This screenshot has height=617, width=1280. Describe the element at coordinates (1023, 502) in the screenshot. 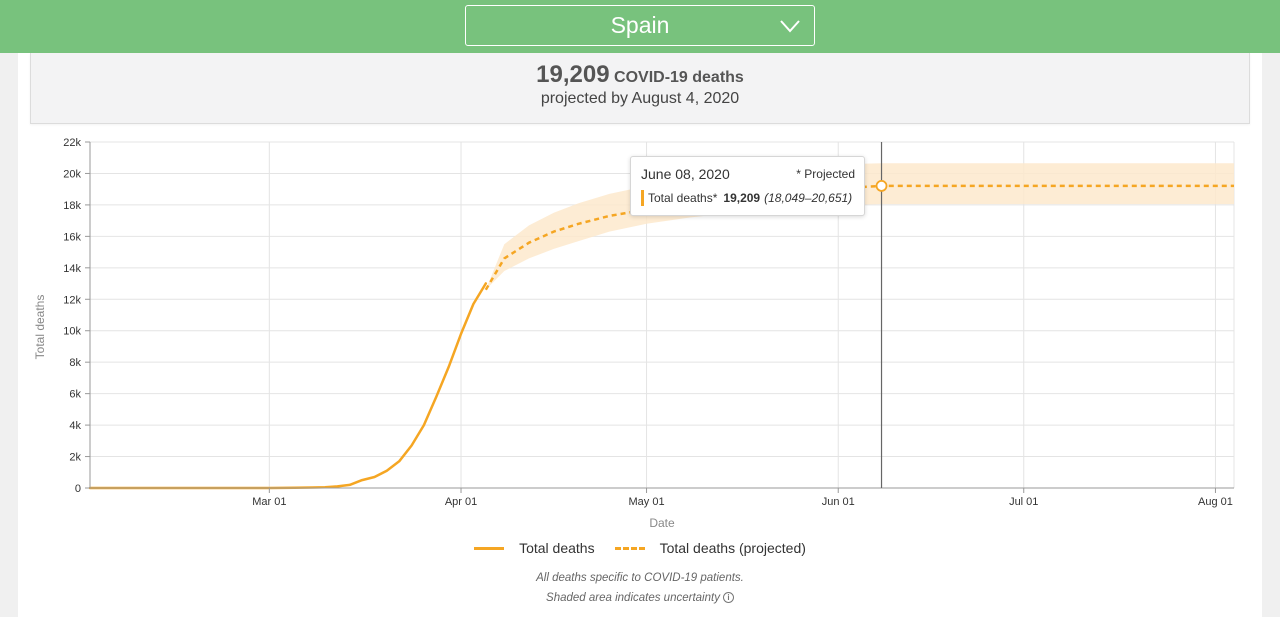

I see `x-tick-label: Jul 01` at that location.